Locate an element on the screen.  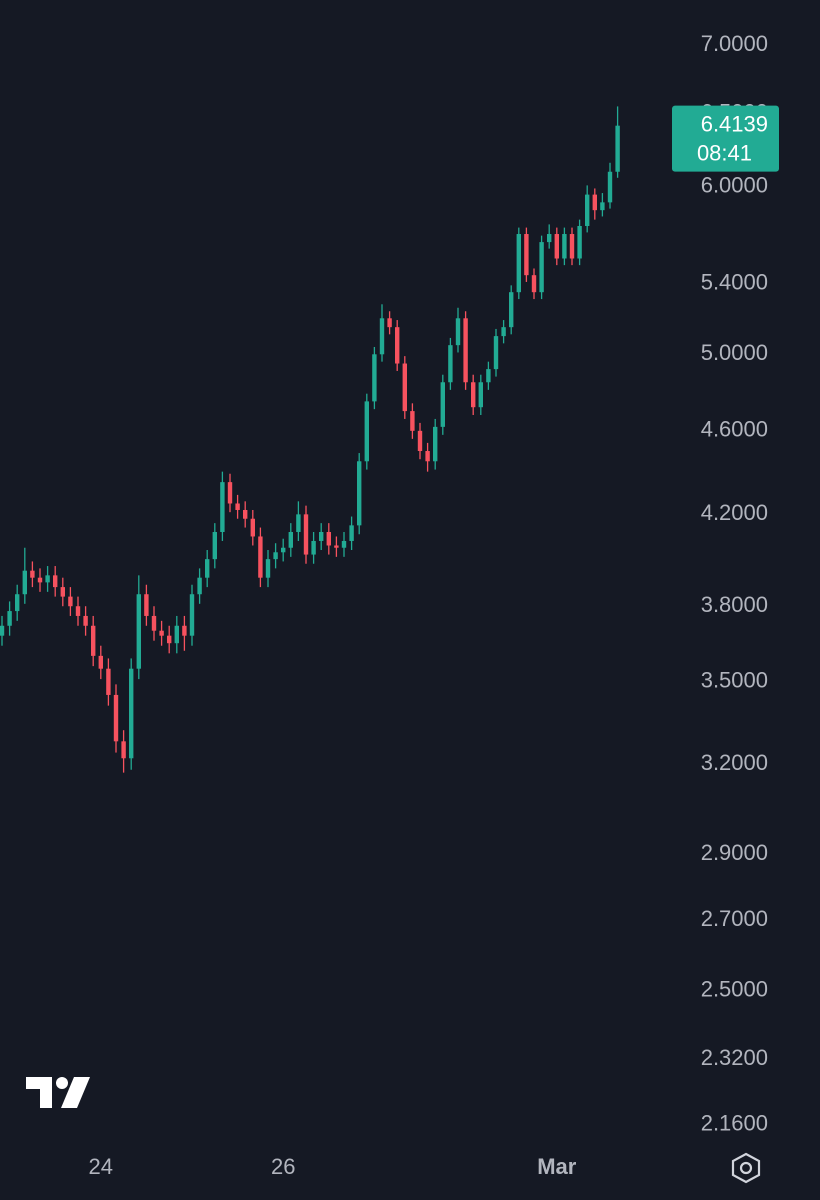
y-tick-label: 6.0000 is located at coordinates (734, 185).